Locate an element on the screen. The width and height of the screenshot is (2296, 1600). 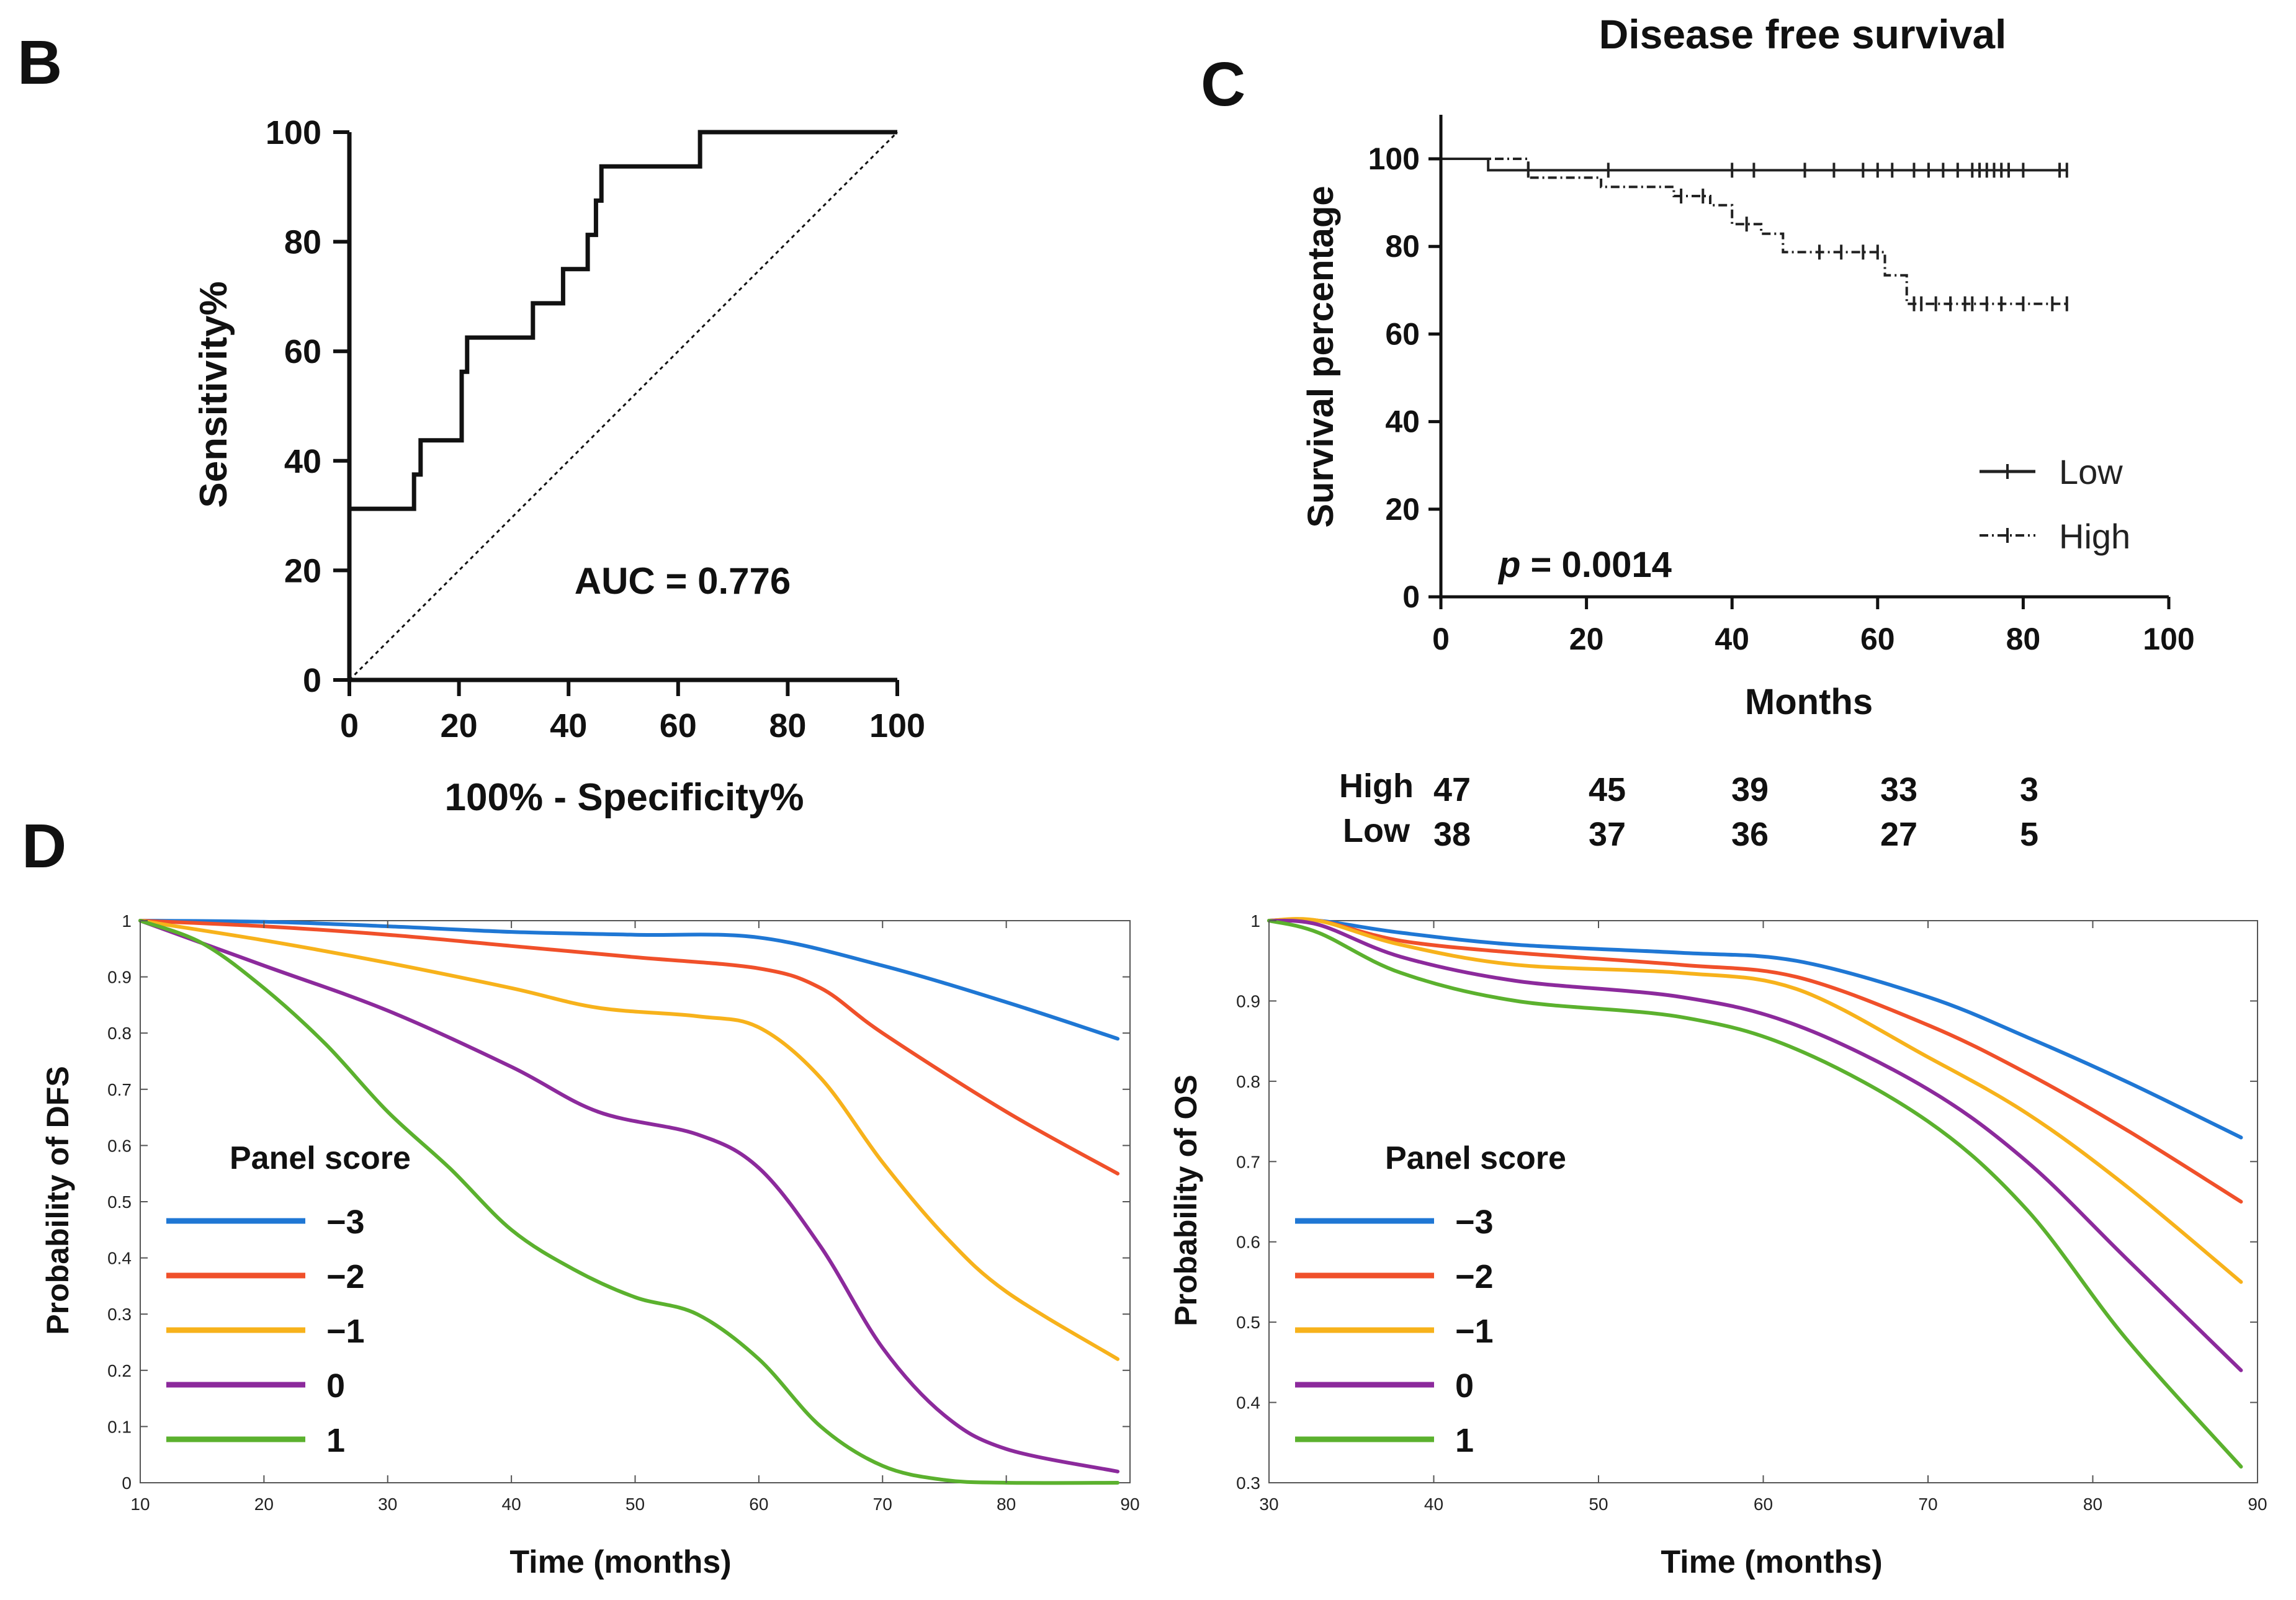
km-y-tick-label: 80 is located at coordinates (1402, 246).